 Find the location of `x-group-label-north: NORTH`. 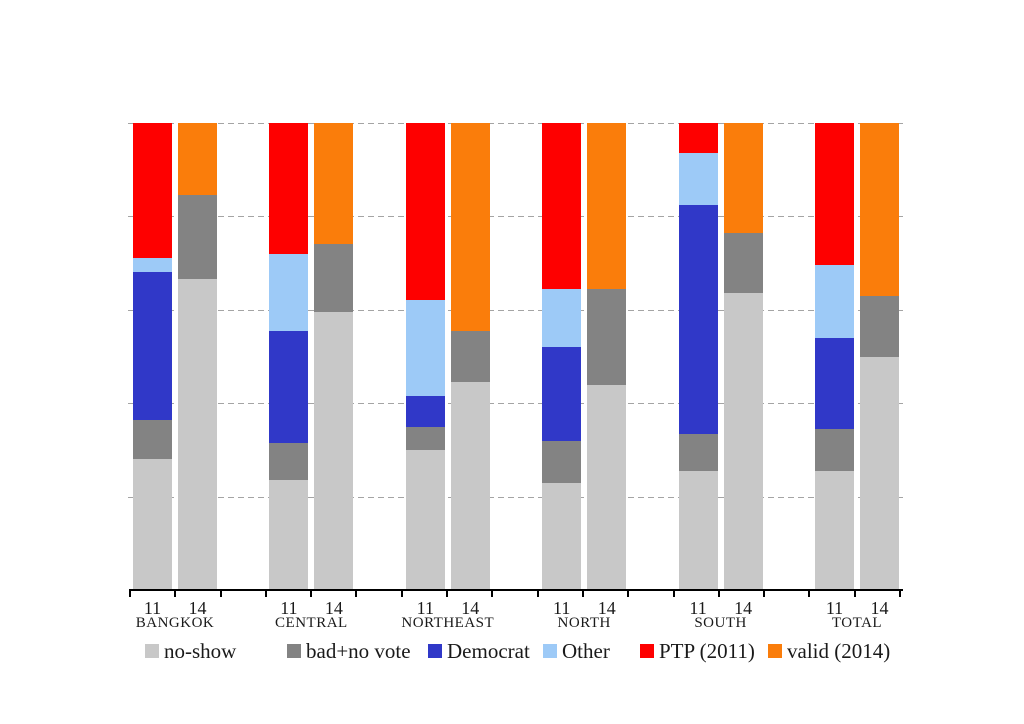

x-group-label-north: NORTH is located at coordinates (584, 623).